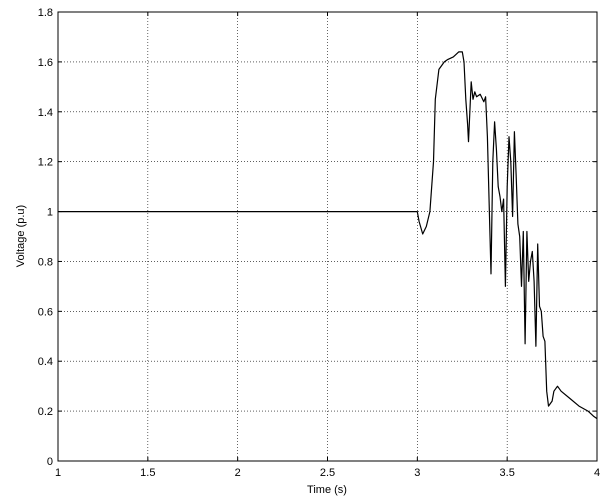  Describe the element at coordinates (507, 473) in the screenshot. I see `x-tick-label: 3.5` at that location.